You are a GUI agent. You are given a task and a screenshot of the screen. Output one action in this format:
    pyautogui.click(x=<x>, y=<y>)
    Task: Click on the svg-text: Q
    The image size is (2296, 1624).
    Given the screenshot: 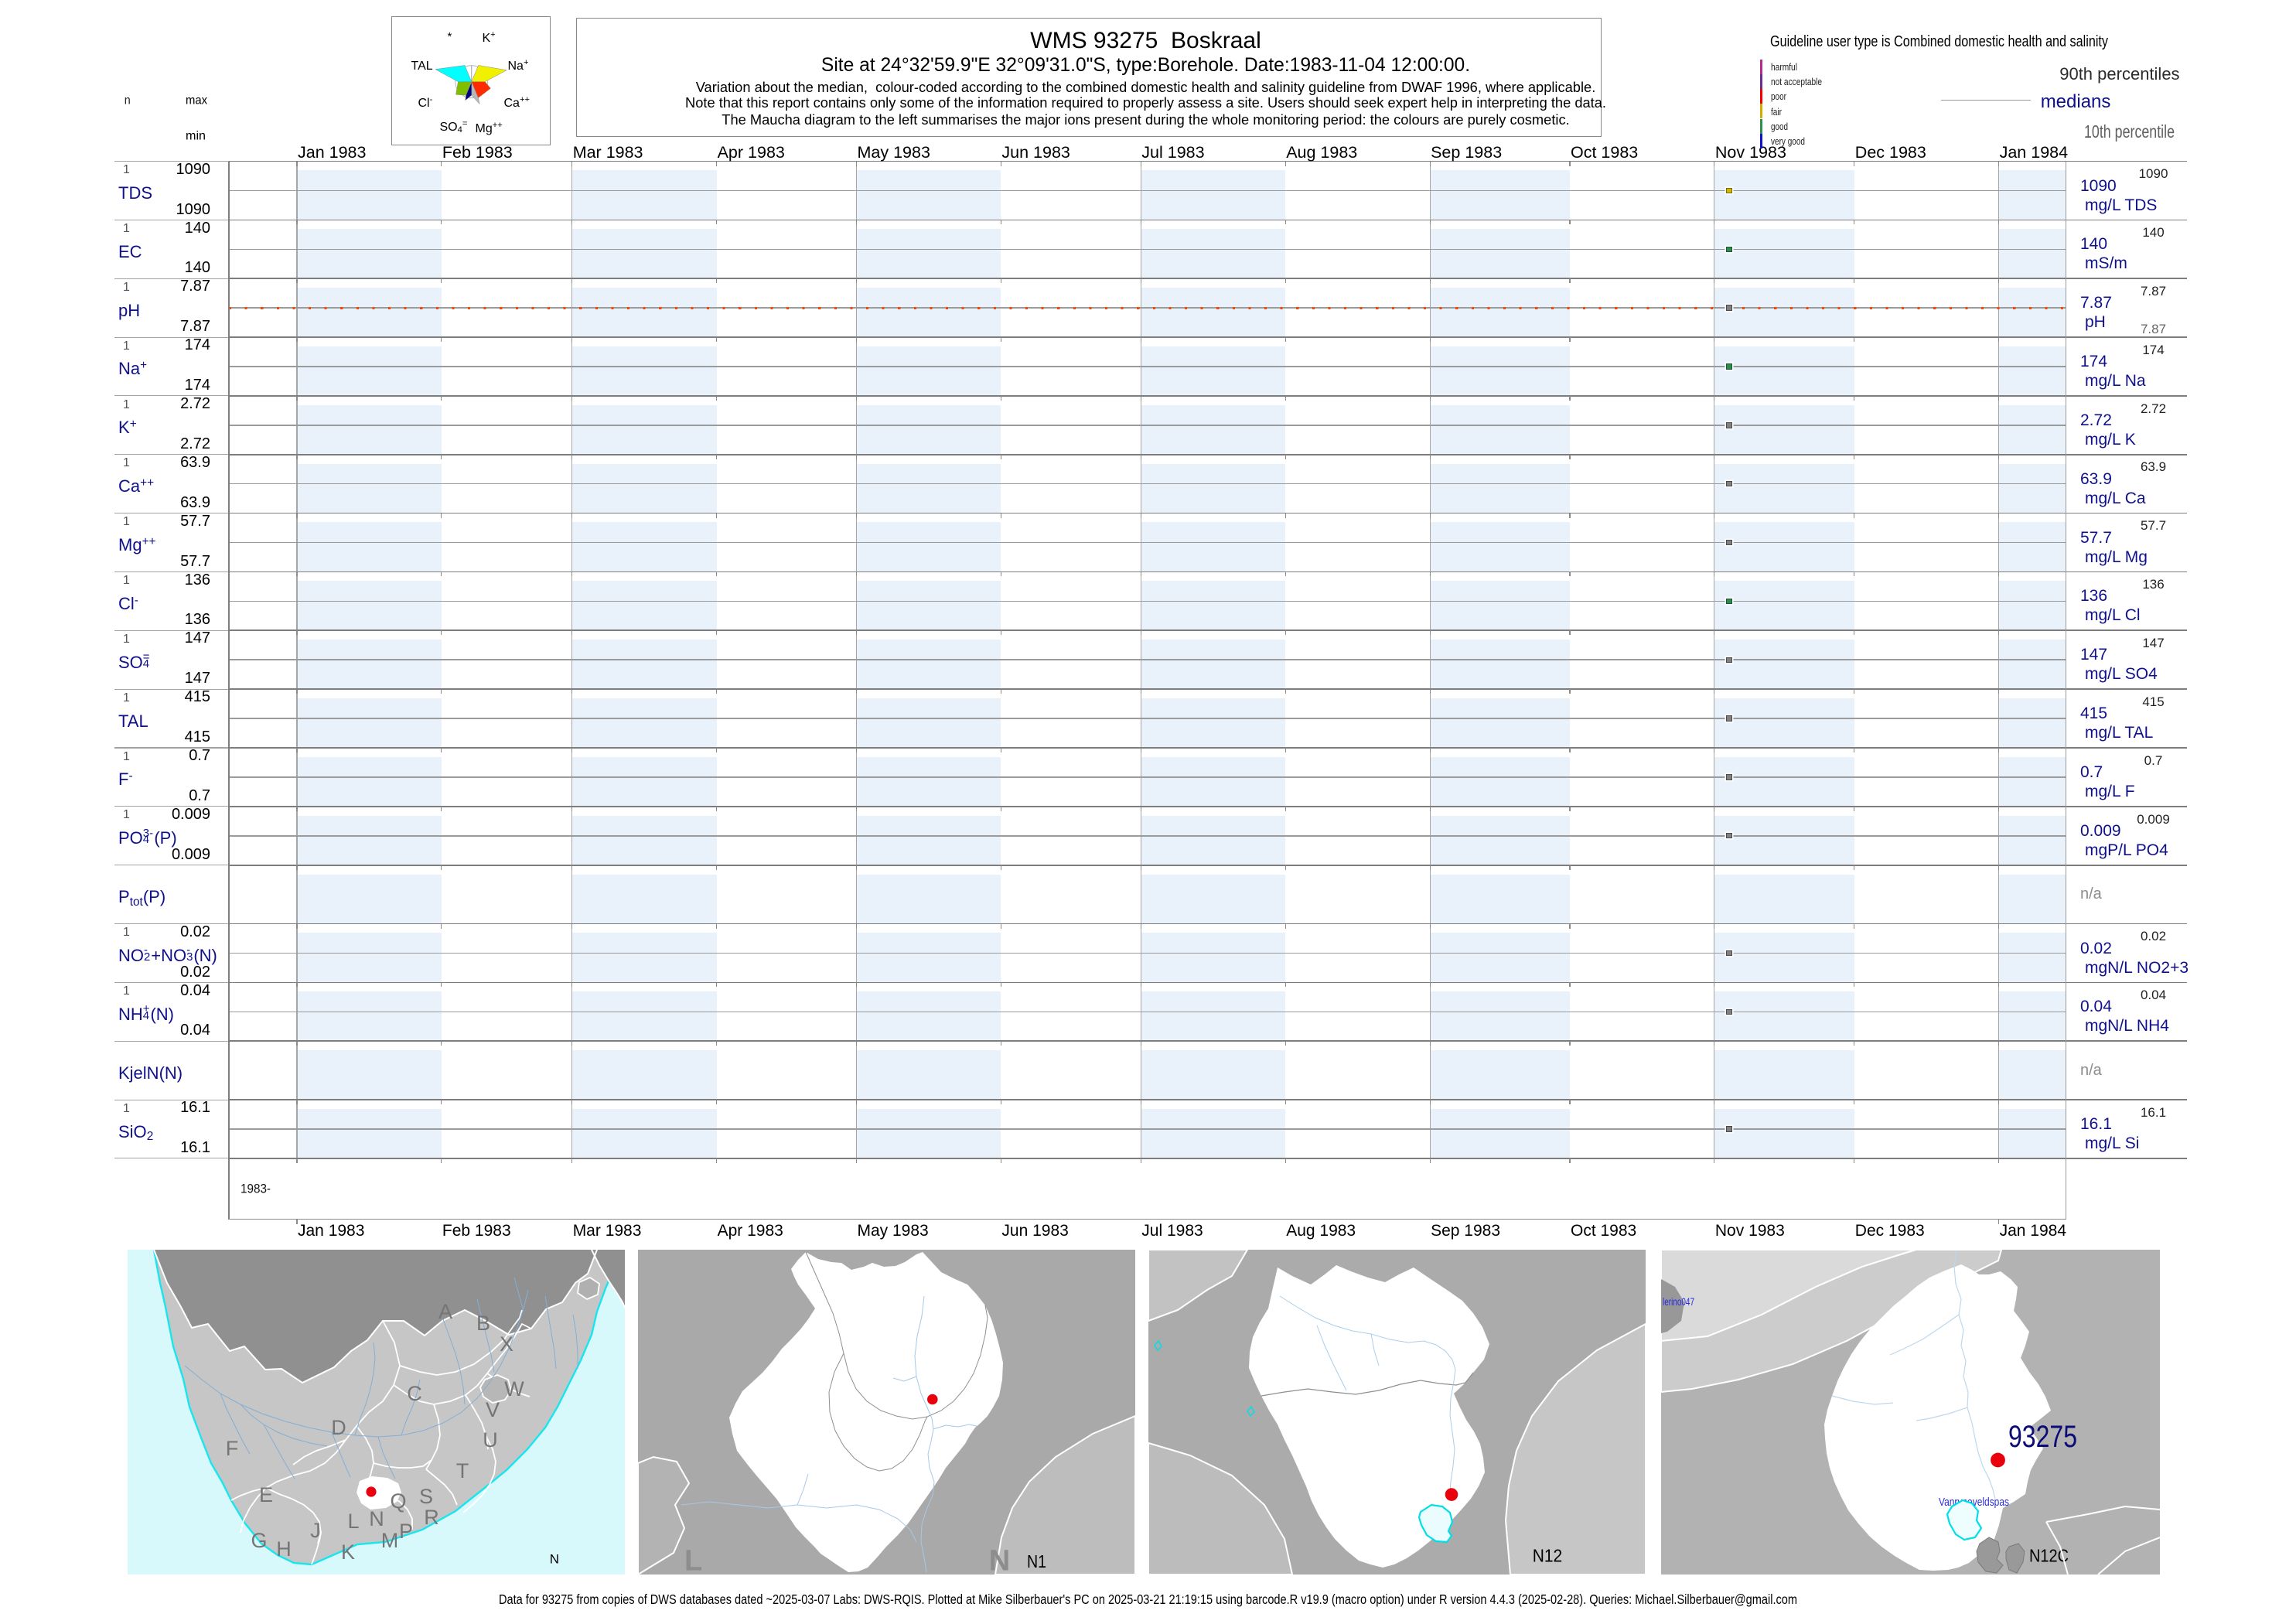 What is the action you would take?
    pyautogui.click(x=398, y=1501)
    